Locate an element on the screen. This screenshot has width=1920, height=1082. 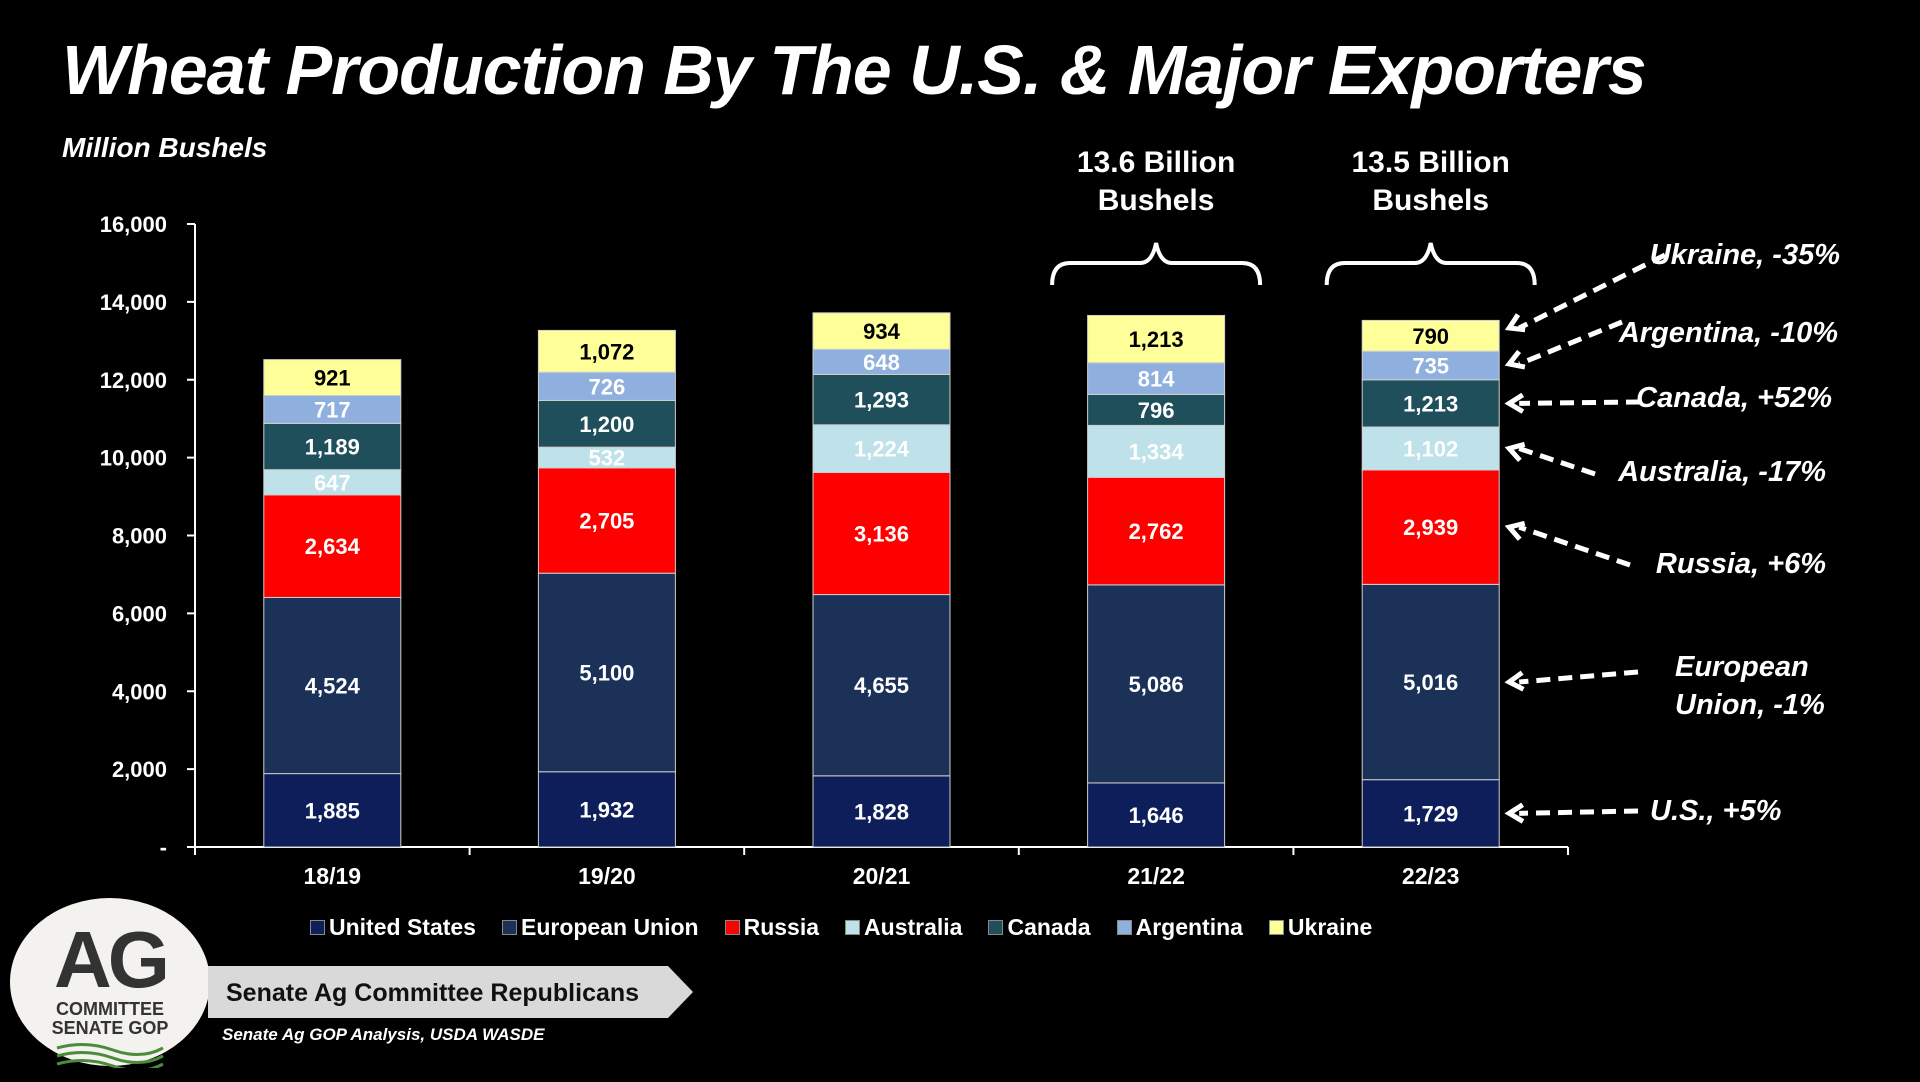
change-annotation: European is located at coordinates (1742, 667).